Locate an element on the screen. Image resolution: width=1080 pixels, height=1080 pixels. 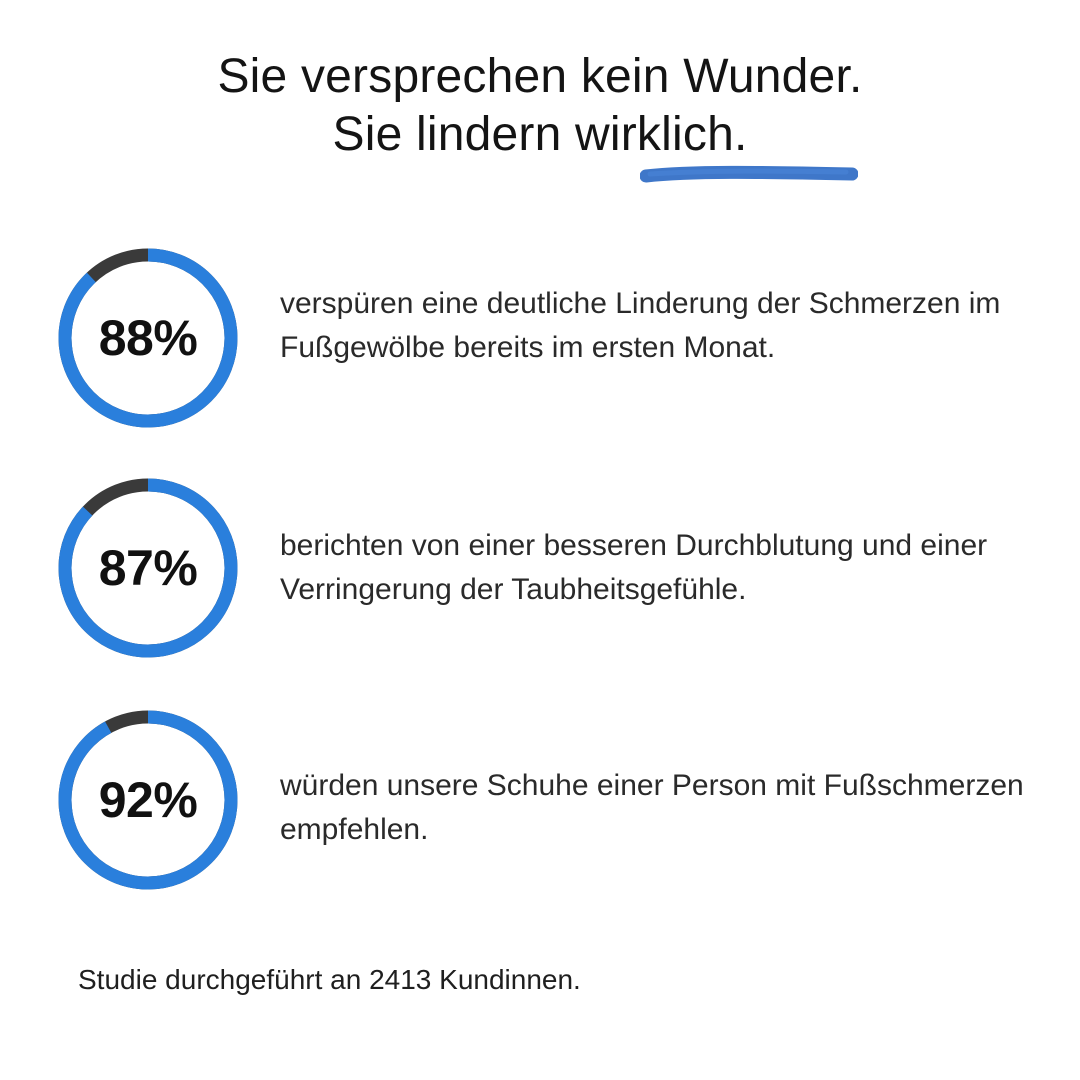
progress-ring-1: 88% is located at coordinates (148, 338).